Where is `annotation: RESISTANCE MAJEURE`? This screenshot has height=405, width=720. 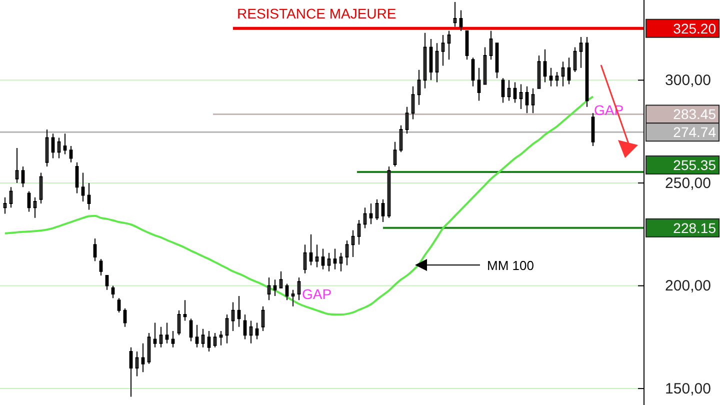 annotation: RESISTANCE MAJEURE is located at coordinates (316, 13).